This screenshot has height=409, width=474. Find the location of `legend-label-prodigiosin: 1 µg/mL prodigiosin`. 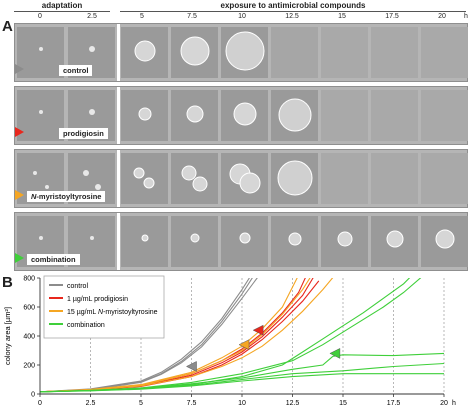

legend-label-prodigiosin: 1 µg/mL prodigiosin is located at coordinates (97, 299).